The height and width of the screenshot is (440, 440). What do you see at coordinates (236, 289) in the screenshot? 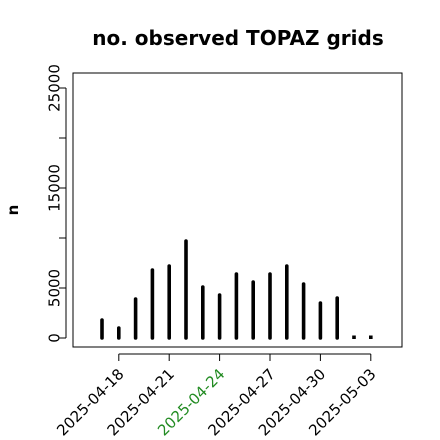
I see `bars` at bounding box center [236, 289].